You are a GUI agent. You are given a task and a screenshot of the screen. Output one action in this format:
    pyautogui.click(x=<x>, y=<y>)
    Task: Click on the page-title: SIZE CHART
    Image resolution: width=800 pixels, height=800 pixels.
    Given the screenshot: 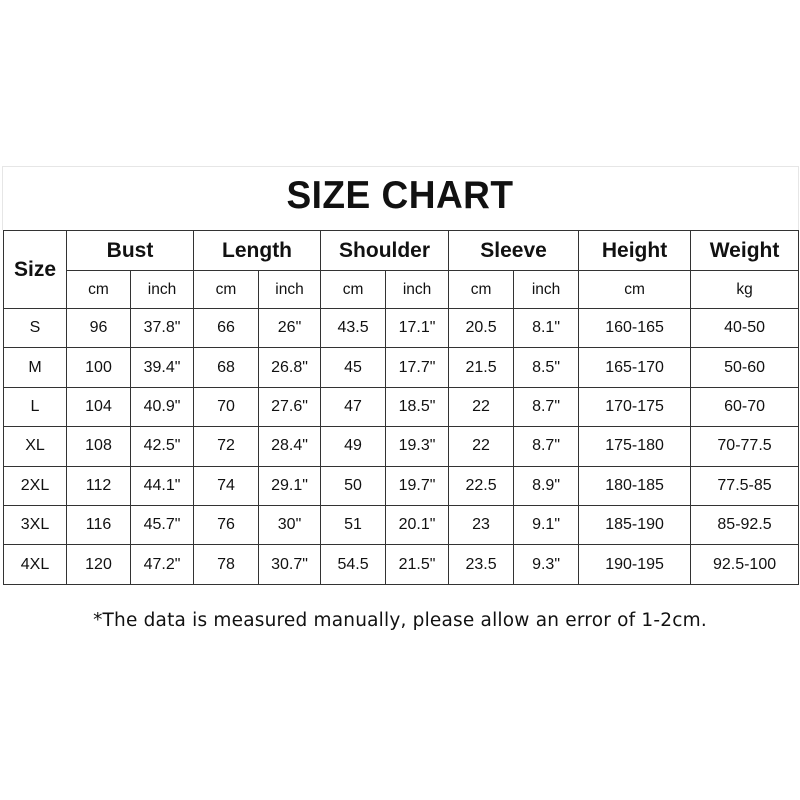 What is the action you would take?
    pyautogui.click(x=400, y=195)
    